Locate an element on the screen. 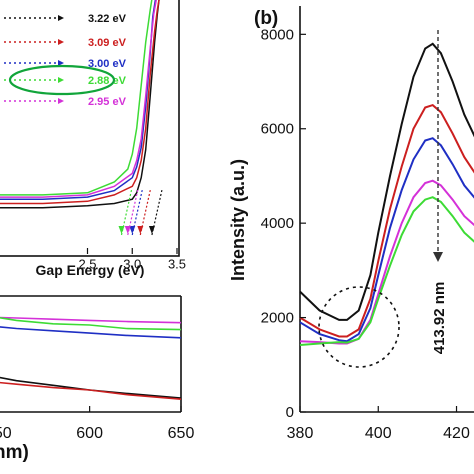  minimum-circle-annotation is located at coordinates (359, 327).